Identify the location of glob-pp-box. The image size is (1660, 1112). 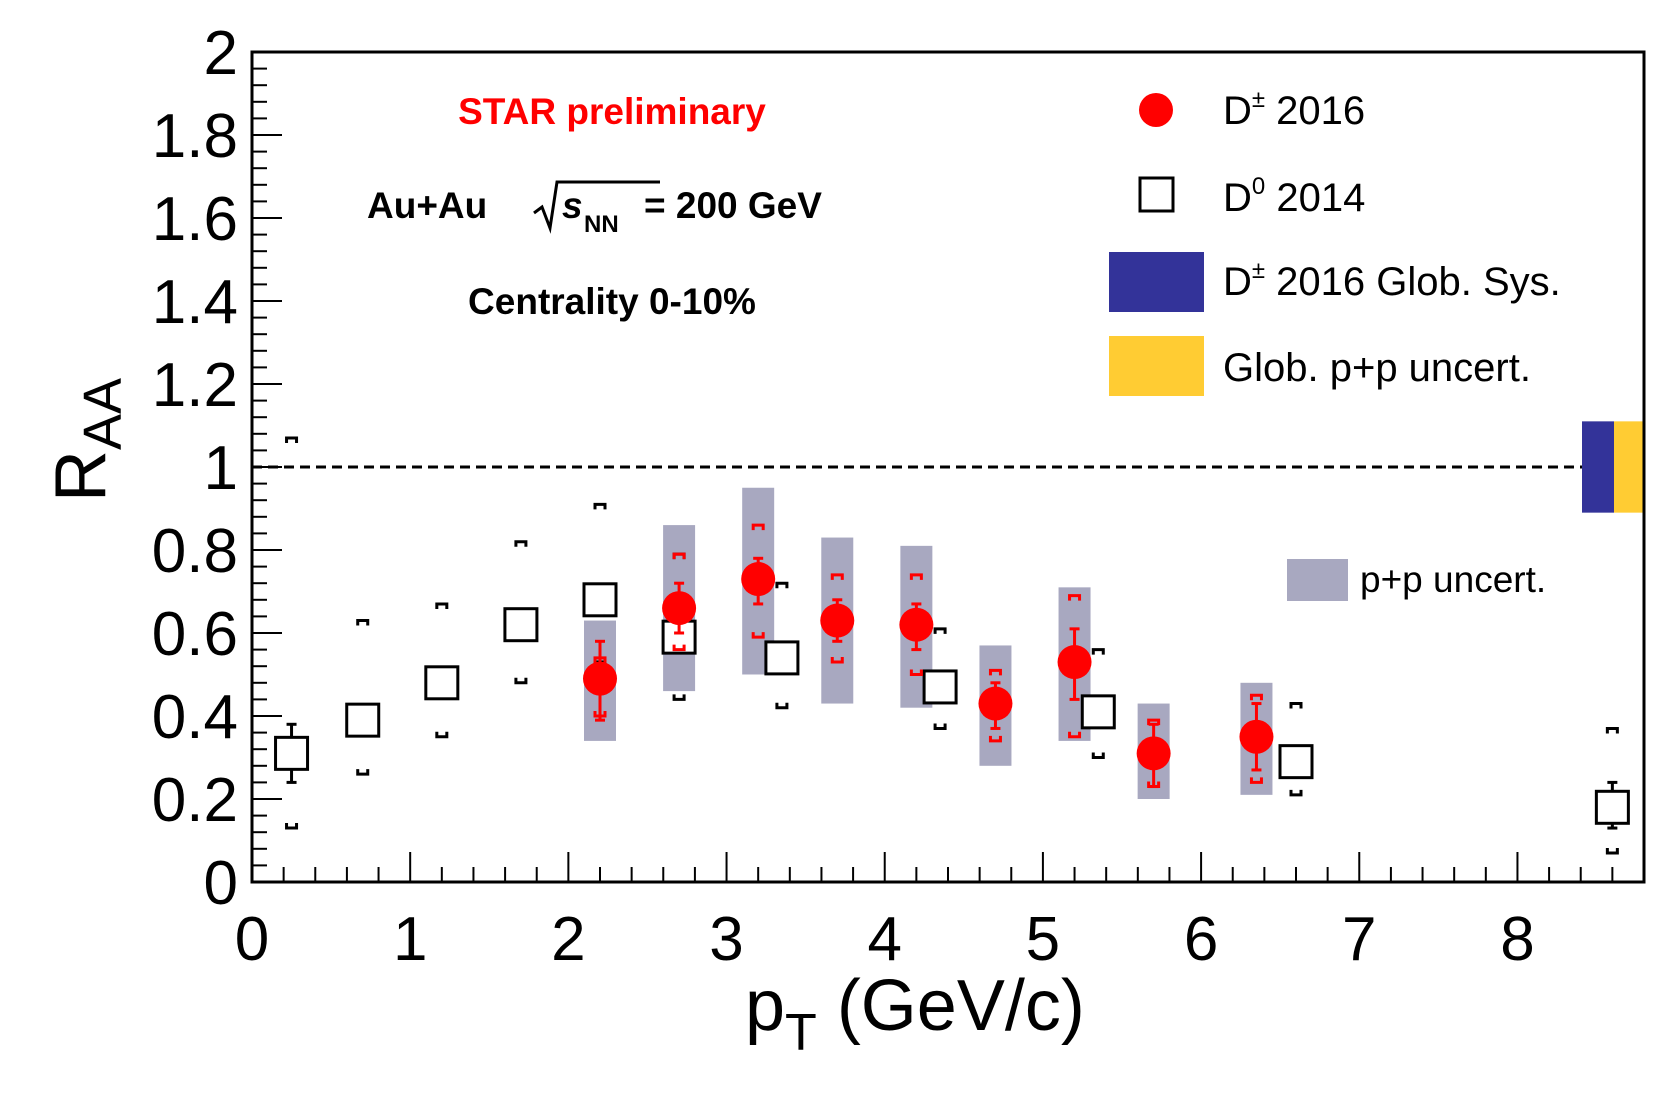
(1629, 467).